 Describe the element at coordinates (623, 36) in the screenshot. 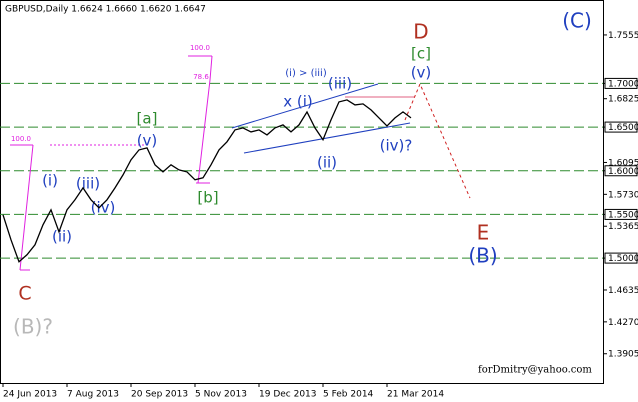

I see `y-tick-label: 1.7555` at that location.